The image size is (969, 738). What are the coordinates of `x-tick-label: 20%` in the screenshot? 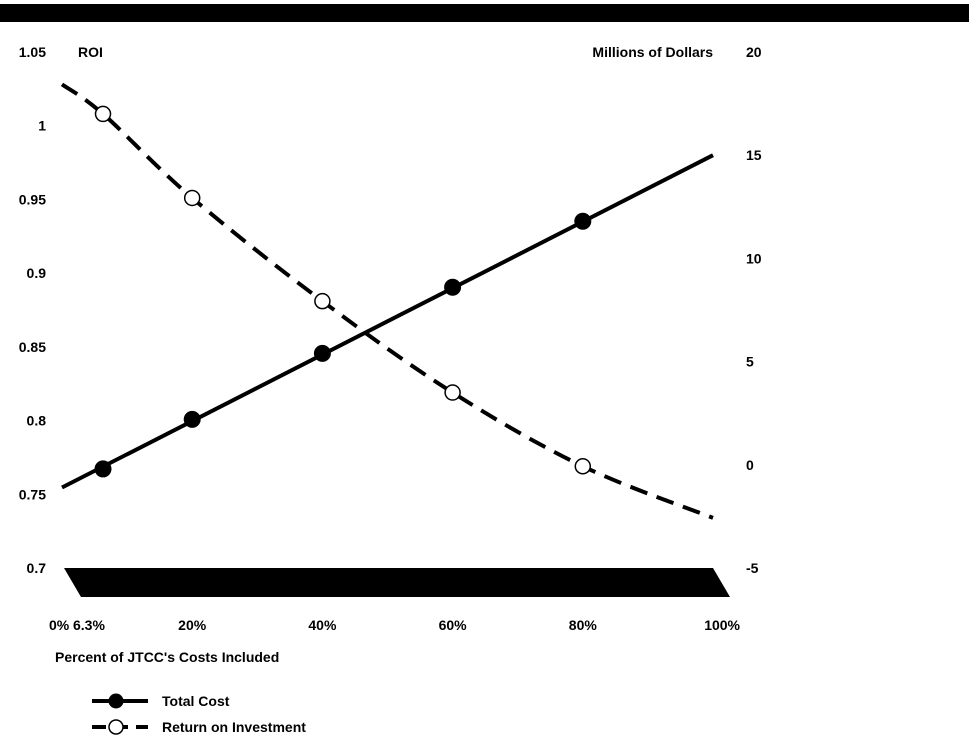 It's located at (192, 625).